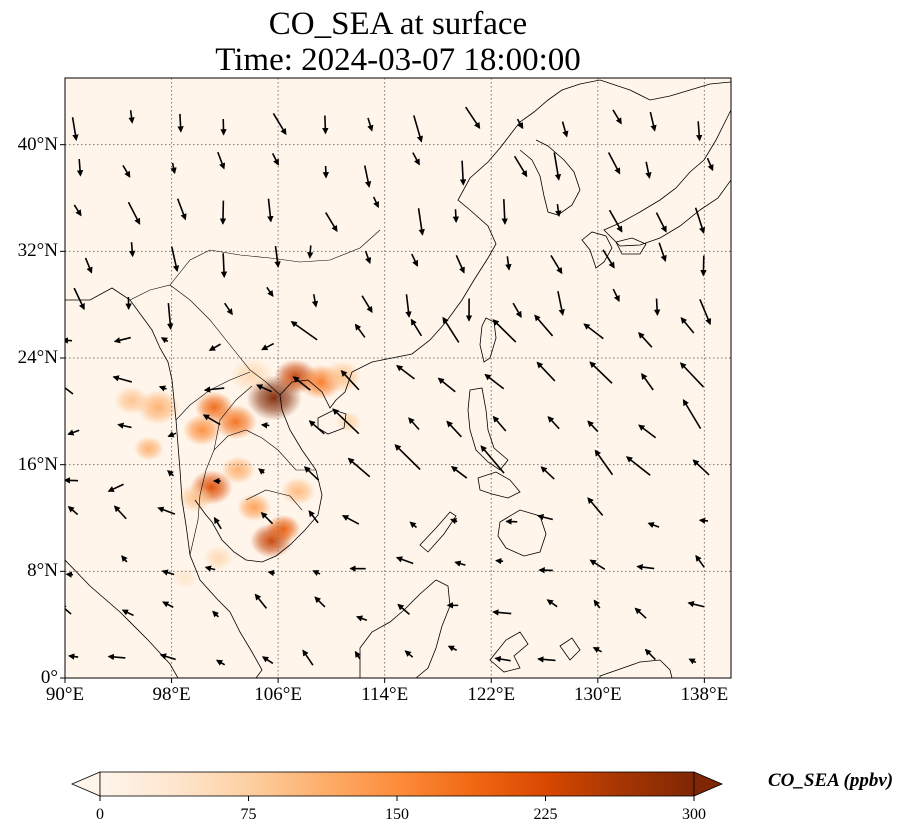 The width and height of the screenshot is (916, 836). What do you see at coordinates (550, 177) in the screenshot?
I see `korea-peninsula` at bounding box center [550, 177].